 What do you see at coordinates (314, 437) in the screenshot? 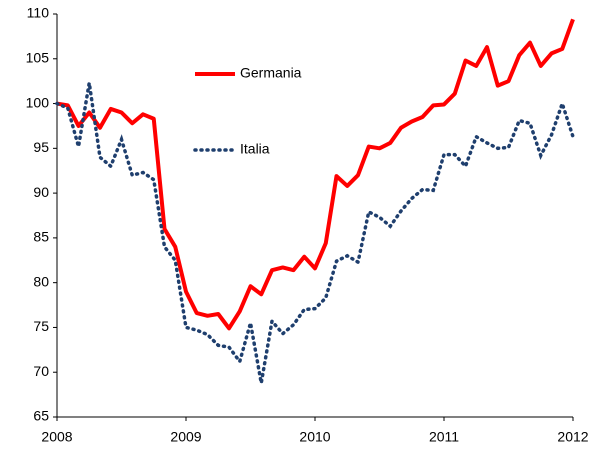
I see `x-tick-label: 2010` at bounding box center [314, 437].